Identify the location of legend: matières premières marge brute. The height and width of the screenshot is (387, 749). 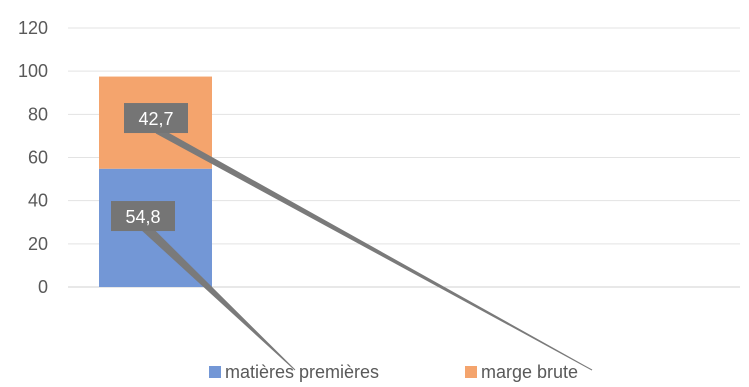
(393, 372).